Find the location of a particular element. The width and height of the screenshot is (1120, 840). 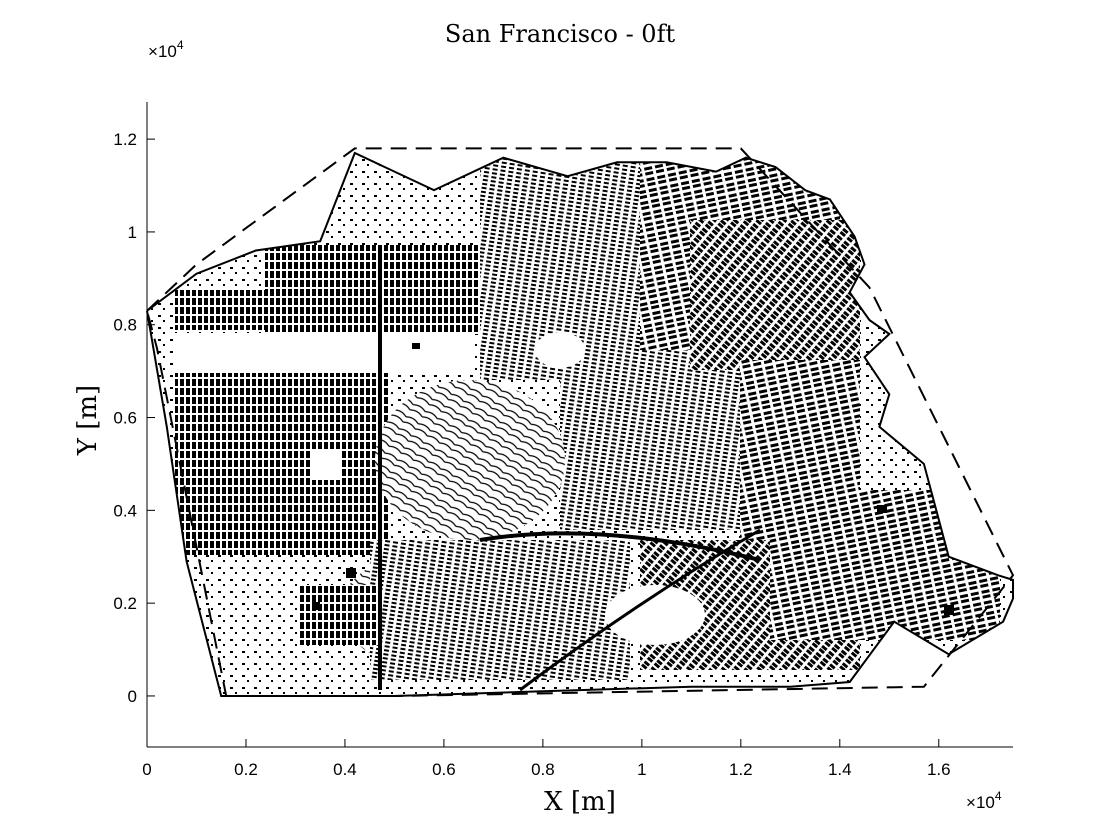

y-ticks: 0 0.2 0.4 0.6 0.8 1 1.2 is located at coordinates (134, 418).